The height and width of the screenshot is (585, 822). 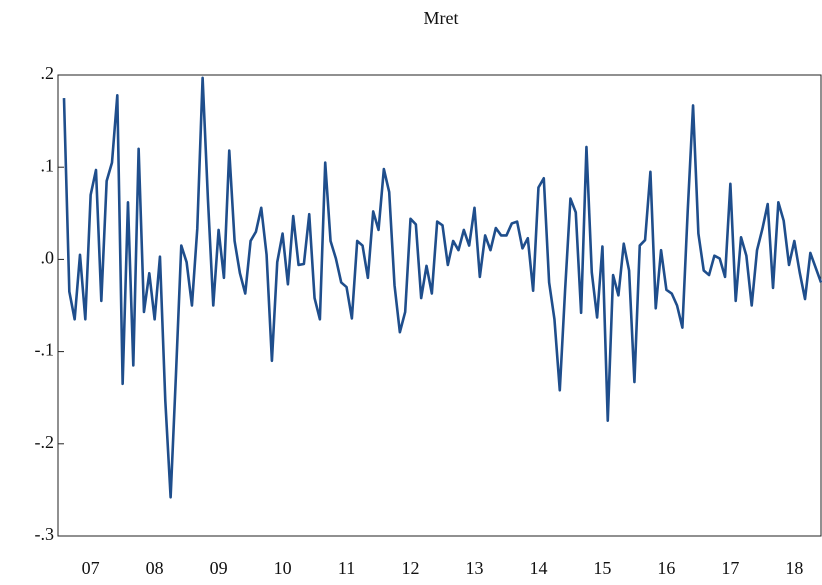 I want to click on y-tick-label: .0, so click(x=48, y=258).